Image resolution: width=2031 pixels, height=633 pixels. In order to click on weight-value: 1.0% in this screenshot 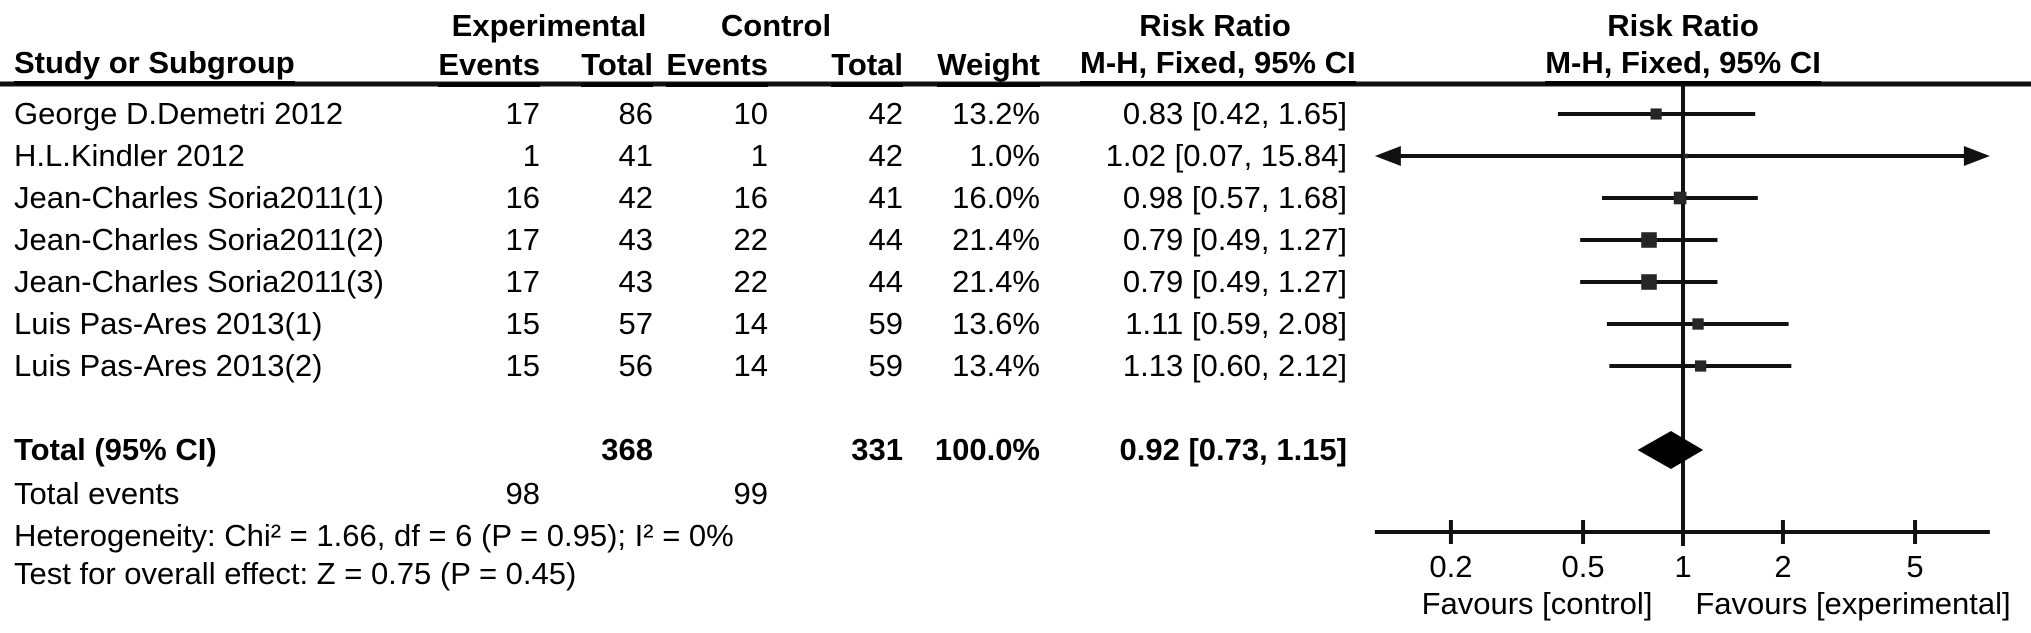, I will do `click(1004, 155)`.